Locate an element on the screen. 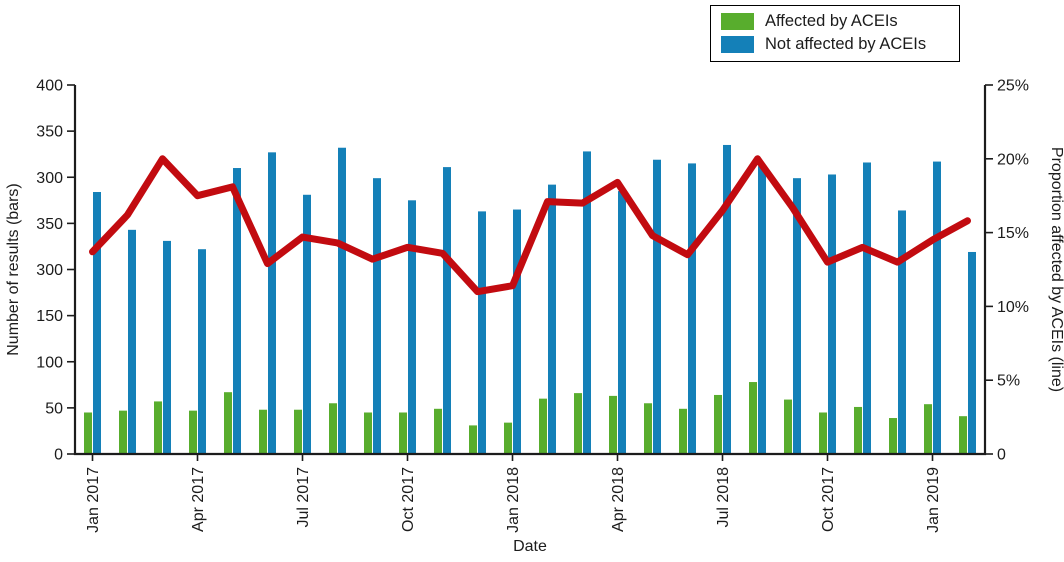 This screenshot has height=562, width=1064. y-left-tick-label: 0 is located at coordinates (58, 455).